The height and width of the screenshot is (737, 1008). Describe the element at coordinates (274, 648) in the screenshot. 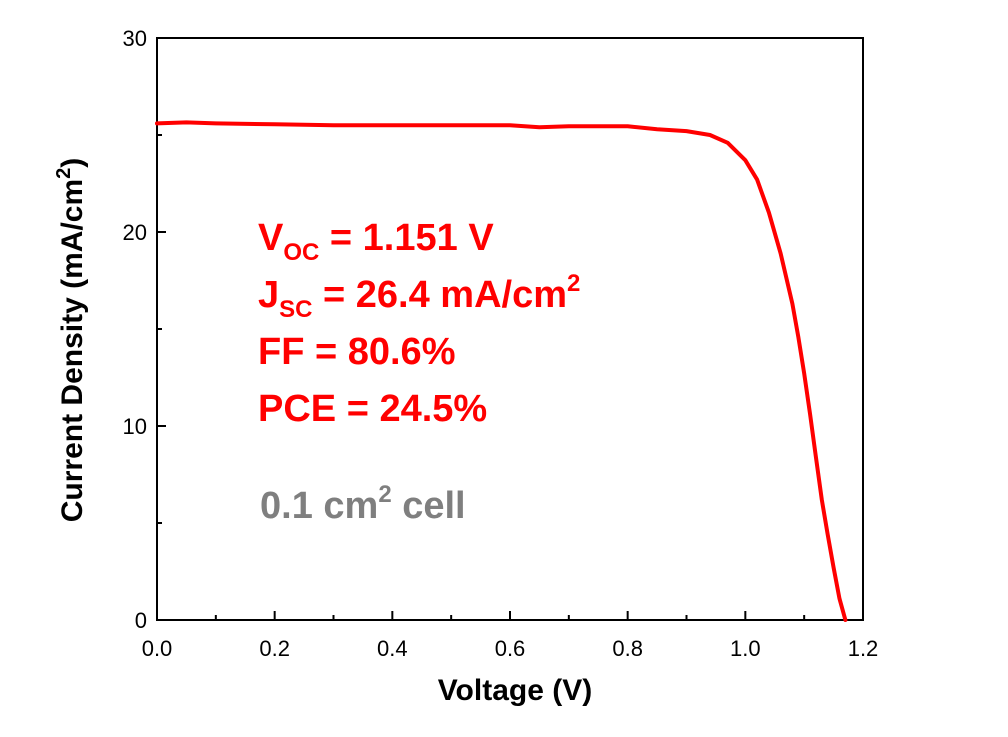

I see `x-tick-label: 0.2` at that location.